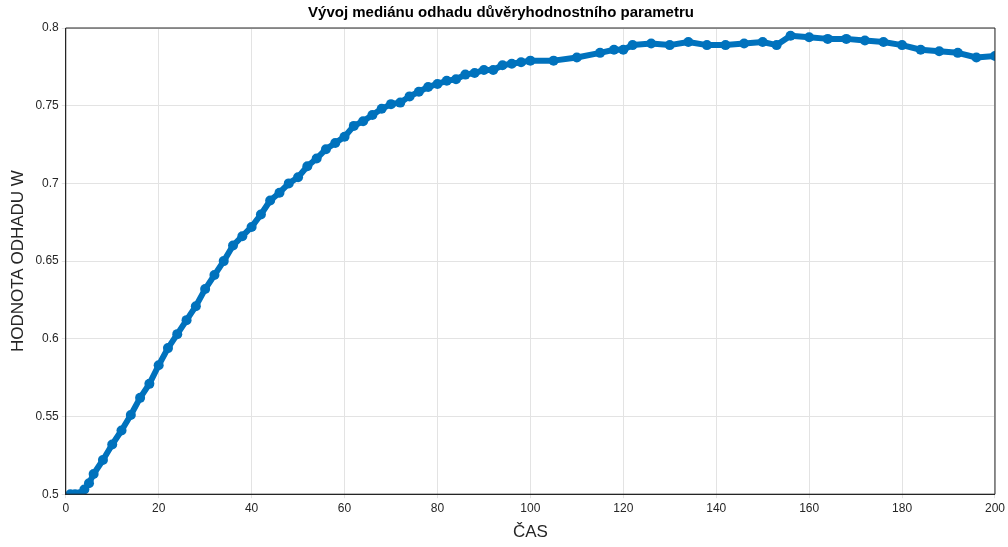  What do you see at coordinates (47, 415) in the screenshot?
I see `y-tick-label: 0.55` at bounding box center [47, 415].